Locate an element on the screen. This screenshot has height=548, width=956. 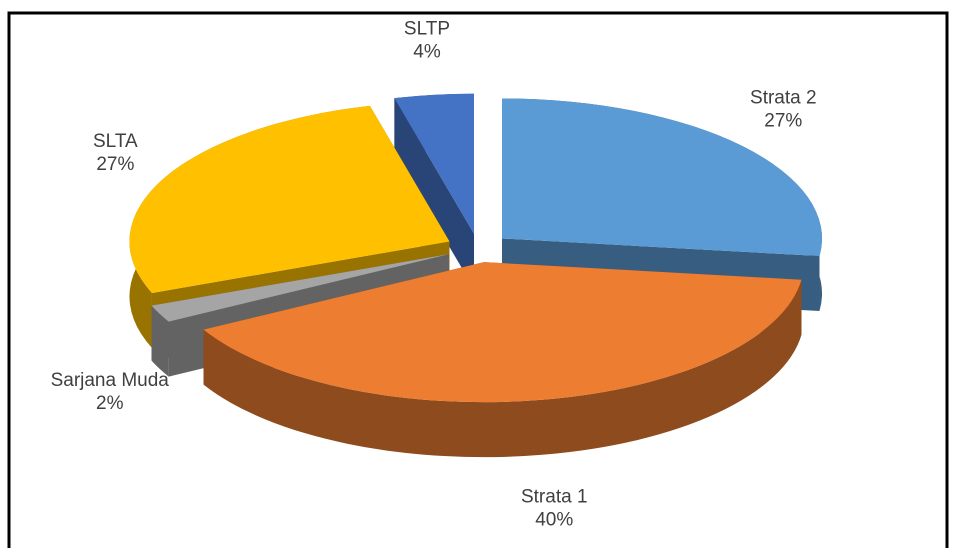
slice-group is located at coordinates (434, 191).